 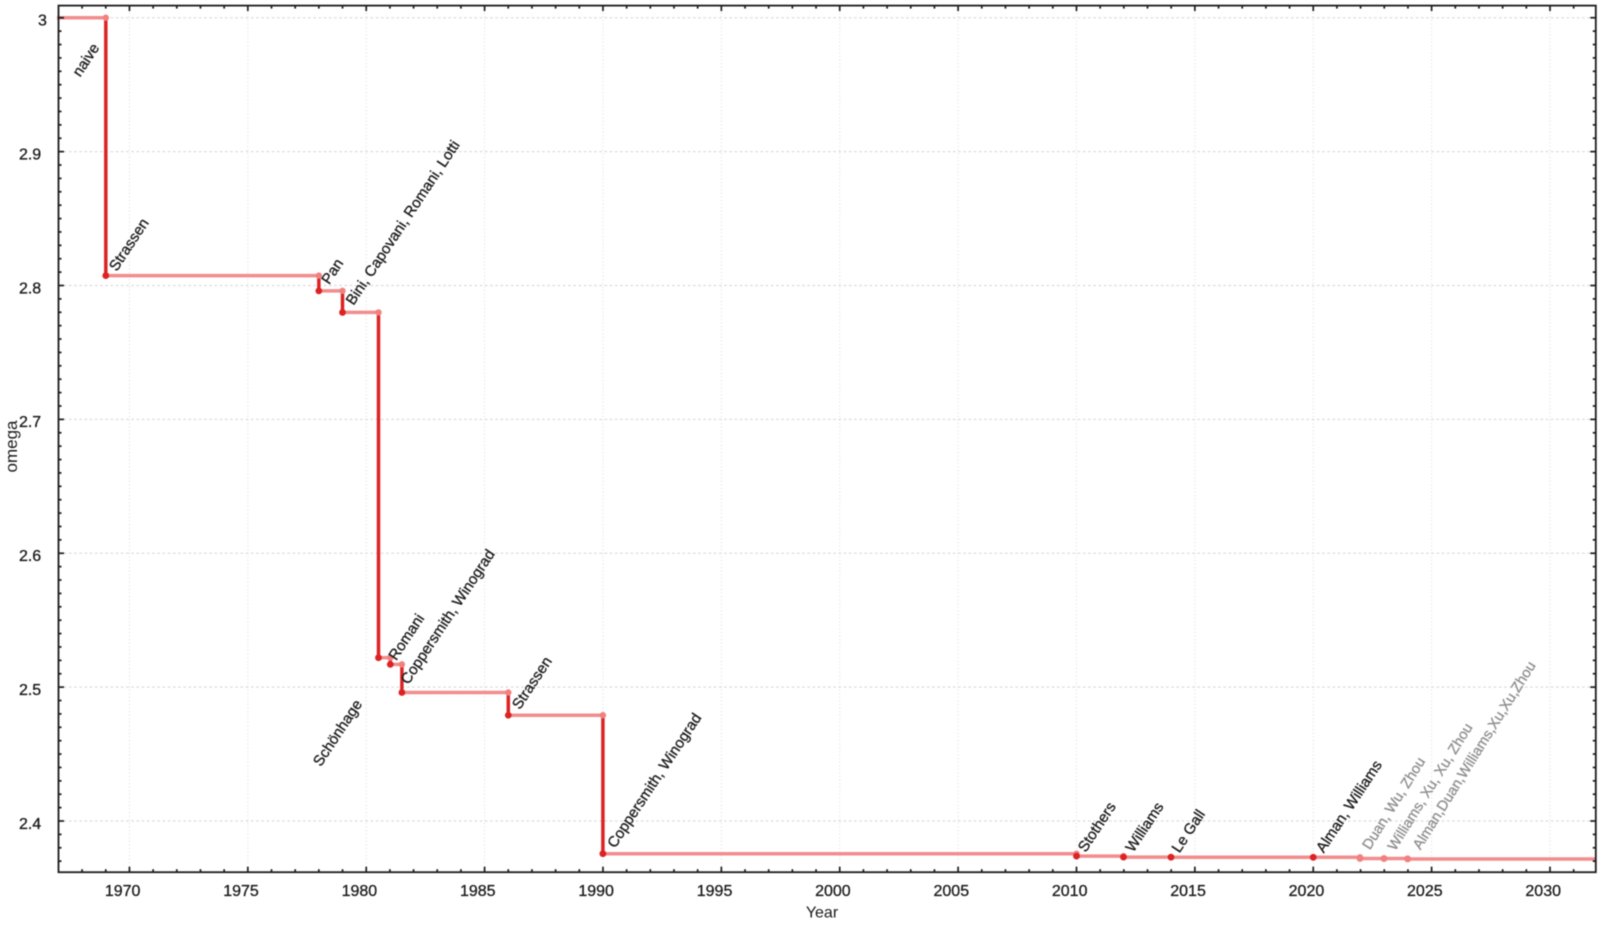 I want to click on svg-text: 2015, so click(x=1188, y=891).